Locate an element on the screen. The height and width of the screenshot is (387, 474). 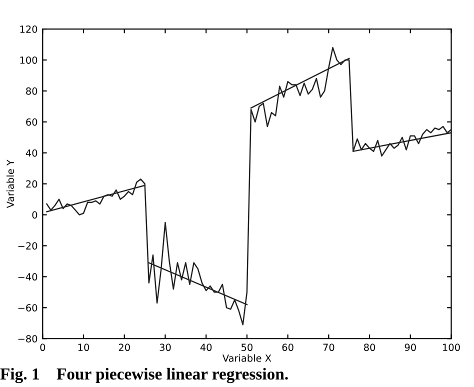
y-tick-label: 120 is located at coordinates (29, 29).